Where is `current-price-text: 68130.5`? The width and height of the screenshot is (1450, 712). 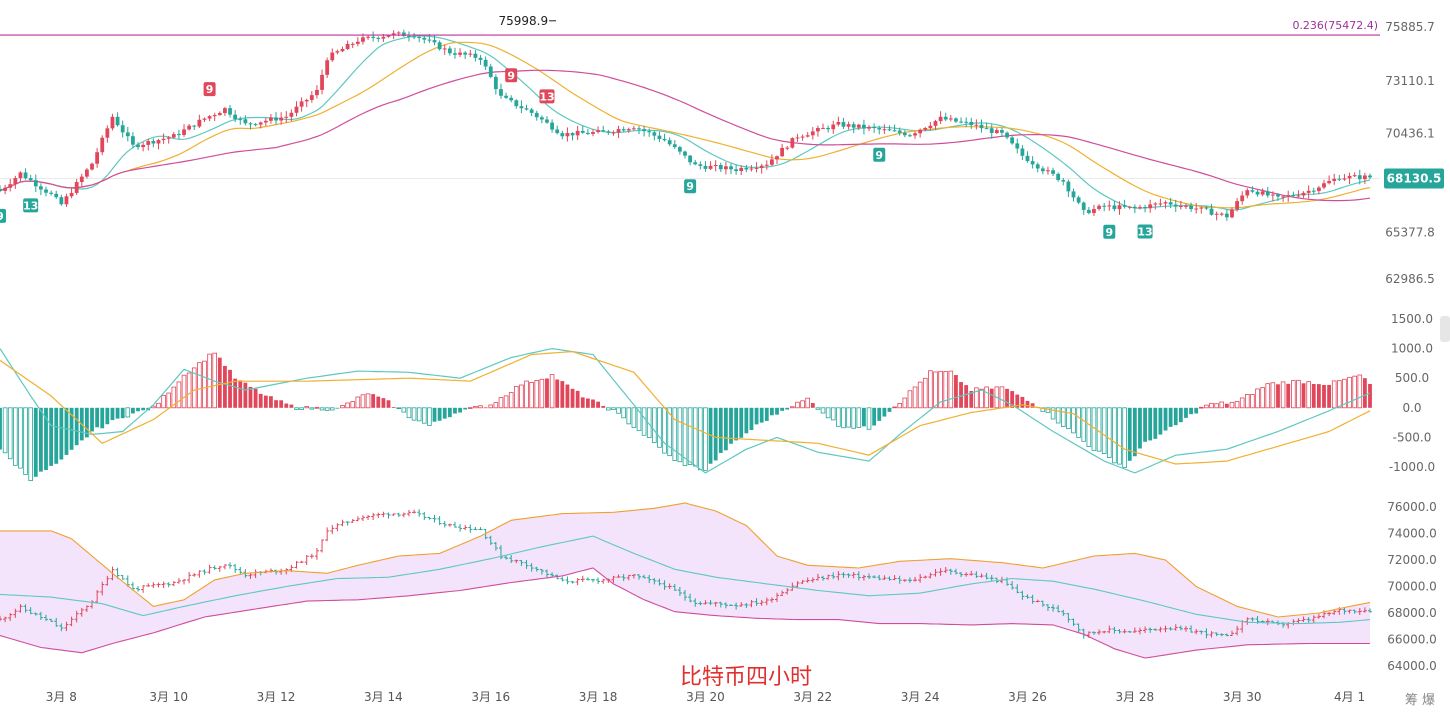 current-price-text: 68130.5 is located at coordinates (1414, 179).